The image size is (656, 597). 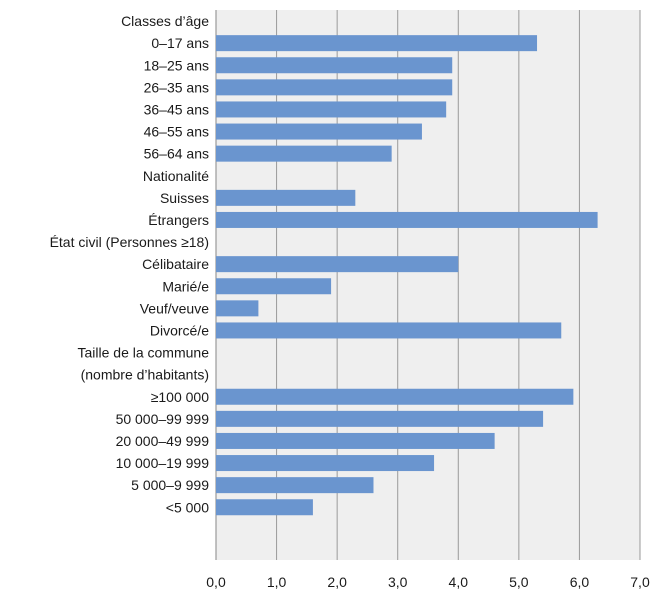 What do you see at coordinates (176, 154) in the screenshot?
I see `category-label: 56–64 ans` at bounding box center [176, 154].